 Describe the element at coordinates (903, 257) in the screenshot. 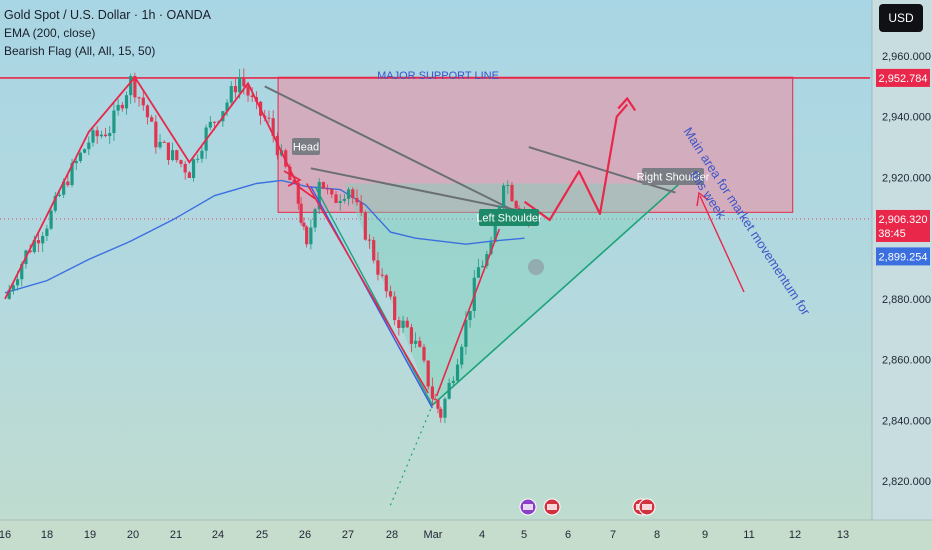

I see `ema-price-tag: 2,899.254` at that location.